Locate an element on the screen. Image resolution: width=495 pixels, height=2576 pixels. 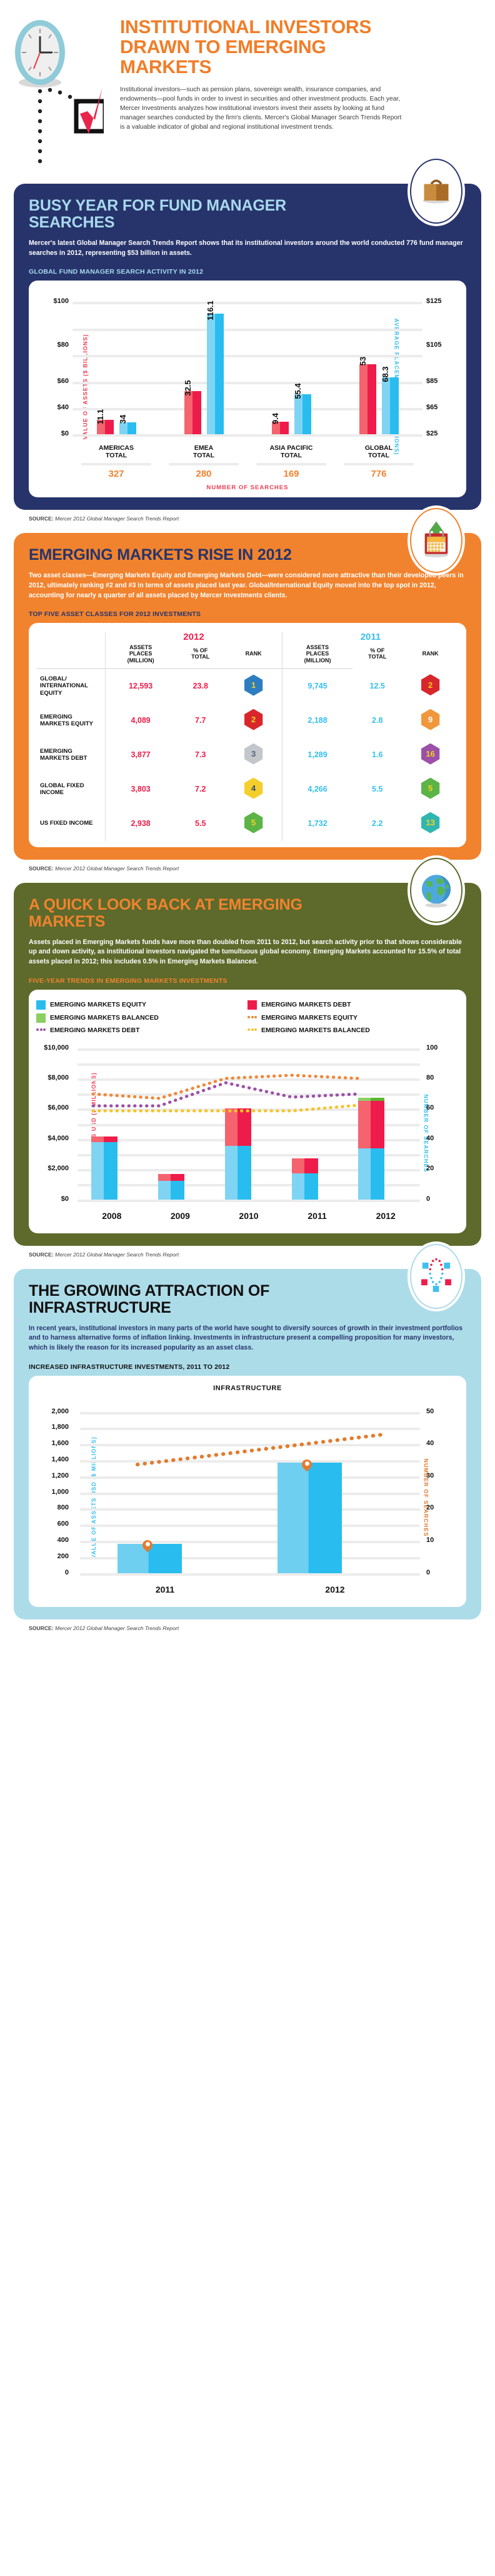
chart2-ytick-left: $4,000 is located at coordinates (59, 1138).